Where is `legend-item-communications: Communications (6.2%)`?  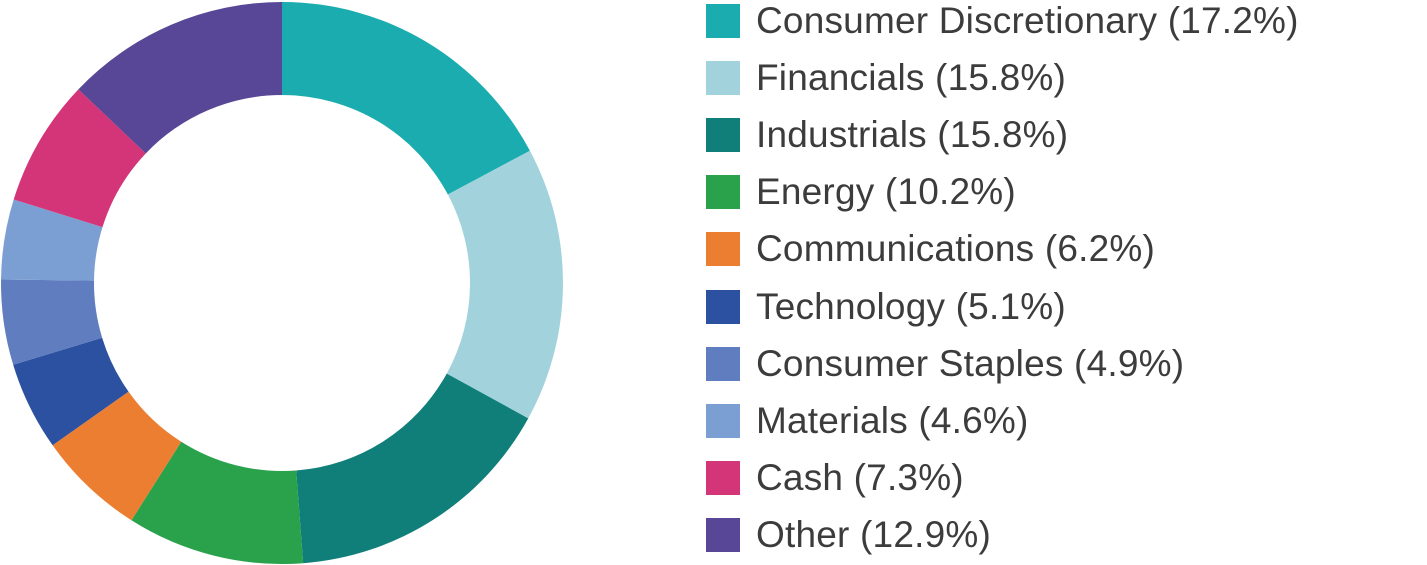
legend-item-communications: Communications (6.2%) is located at coordinates (931, 249).